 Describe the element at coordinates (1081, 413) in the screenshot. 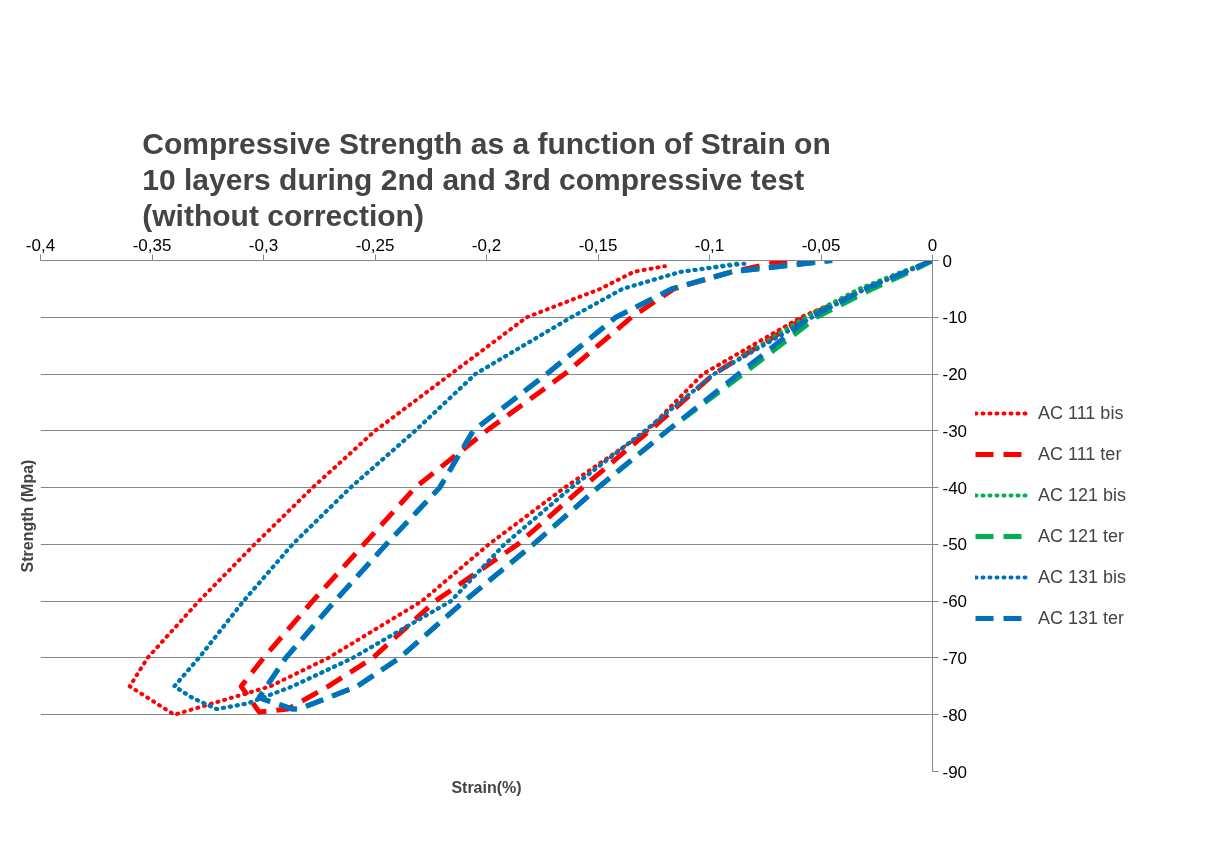

I see `legend-label: AC 111 bis` at that location.